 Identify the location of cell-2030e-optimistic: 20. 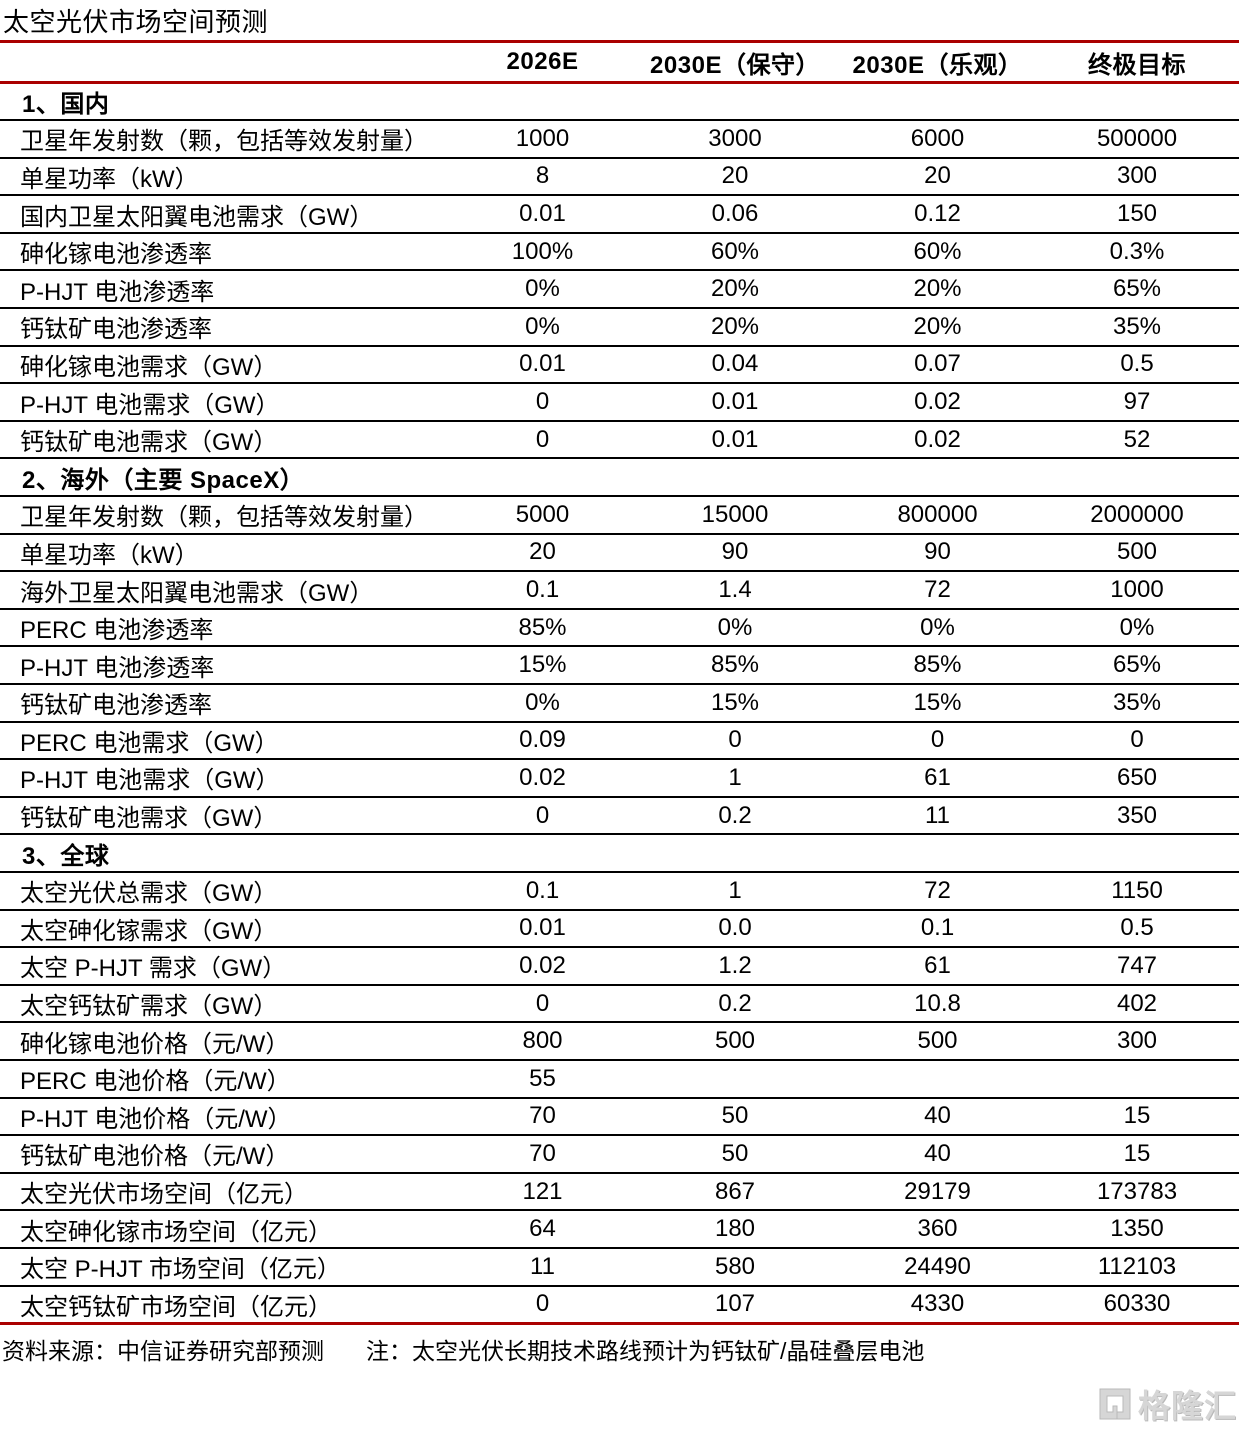
(937, 177).